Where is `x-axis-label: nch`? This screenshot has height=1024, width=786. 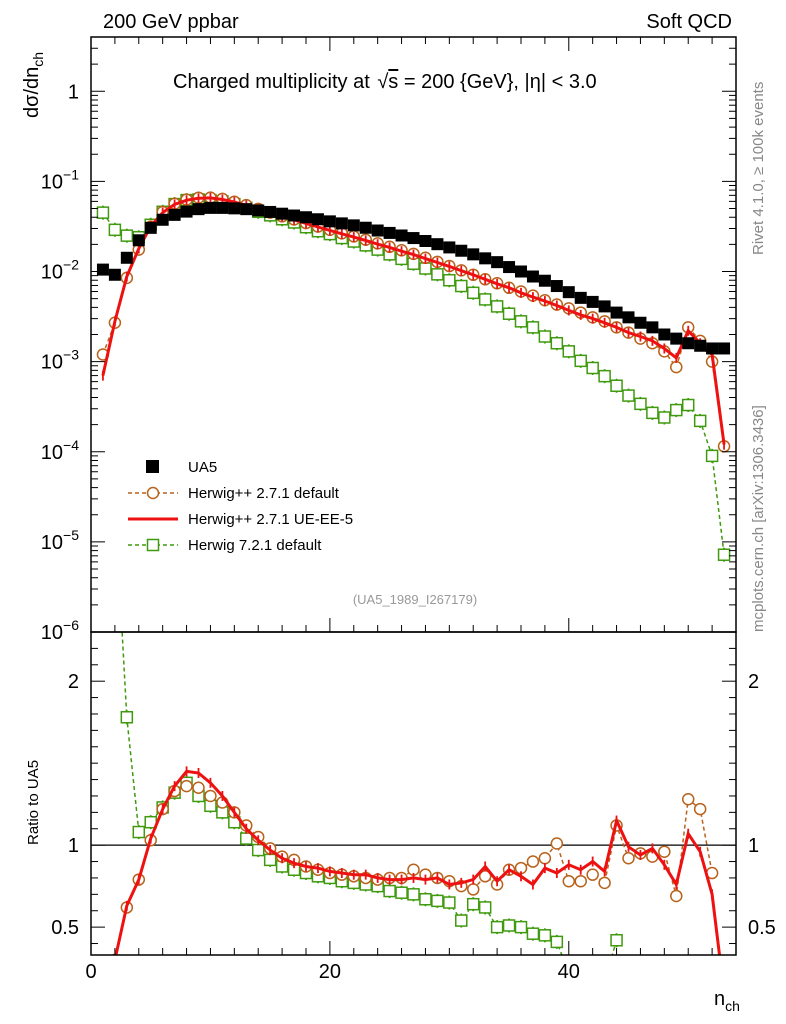
x-axis-label: nch is located at coordinates (727, 1001).